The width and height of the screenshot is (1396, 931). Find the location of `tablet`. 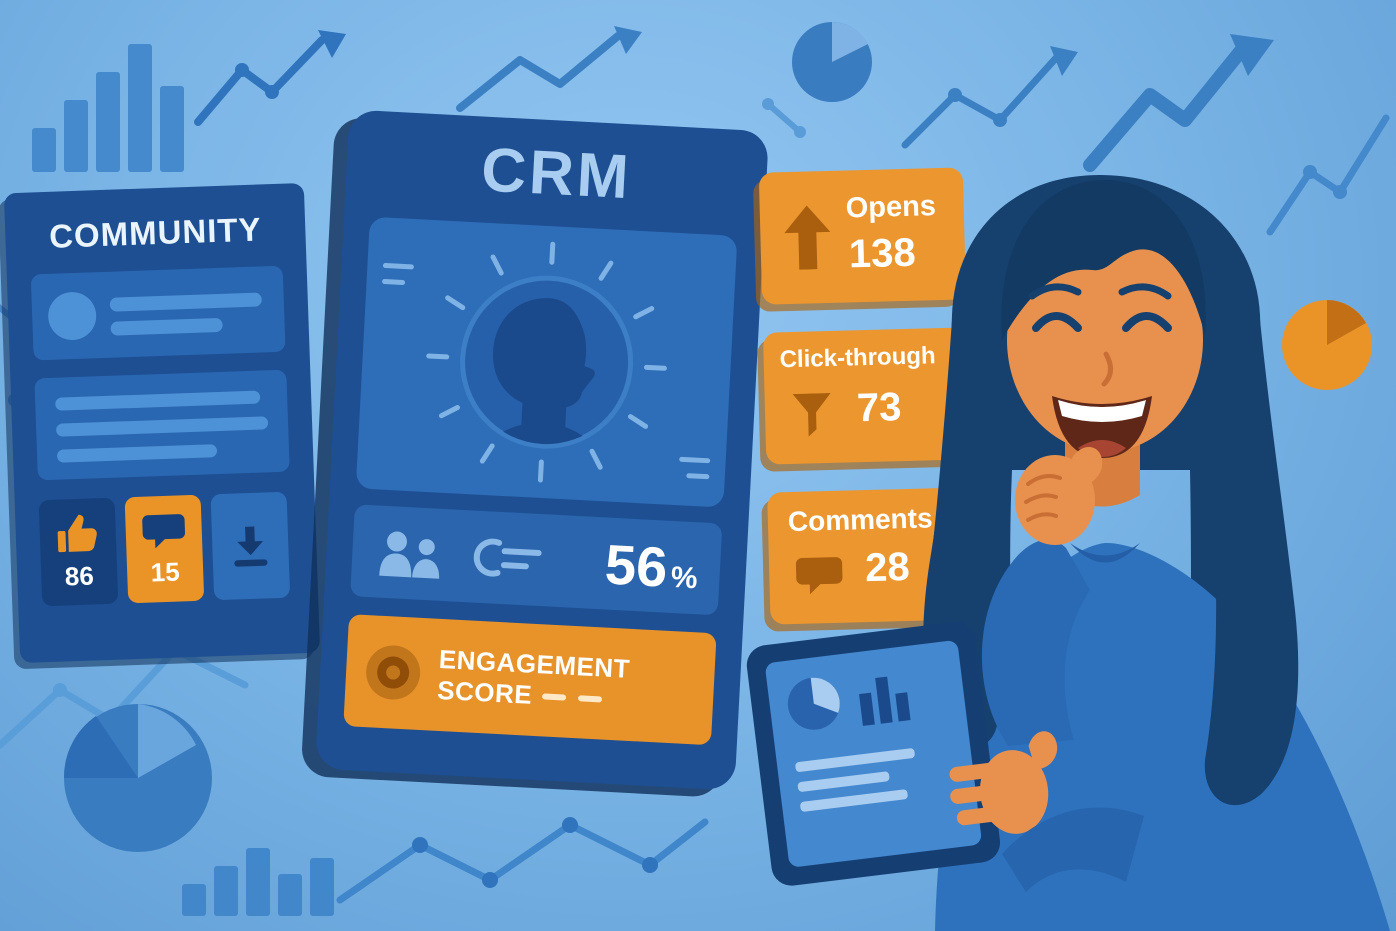

tablet is located at coordinates (902, 754).